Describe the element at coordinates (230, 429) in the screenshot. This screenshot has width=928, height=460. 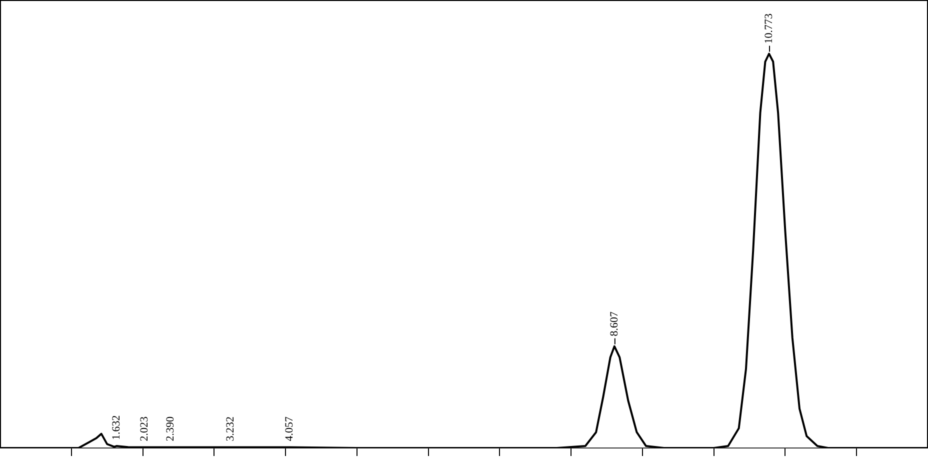
I see `x-tick-label: 3.232` at that location.